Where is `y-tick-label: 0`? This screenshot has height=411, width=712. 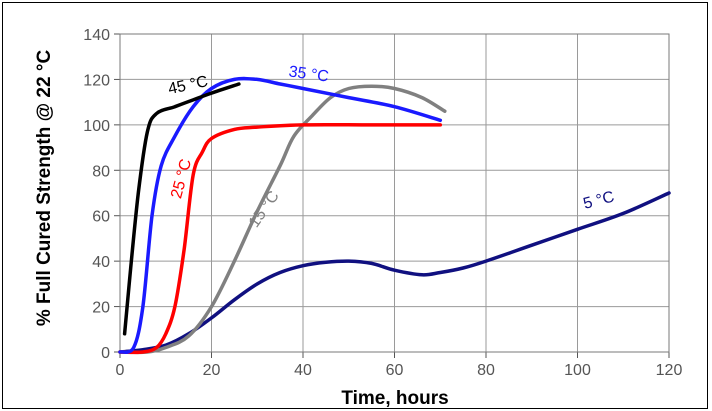 y-tick-label: 0 is located at coordinates (105, 353).